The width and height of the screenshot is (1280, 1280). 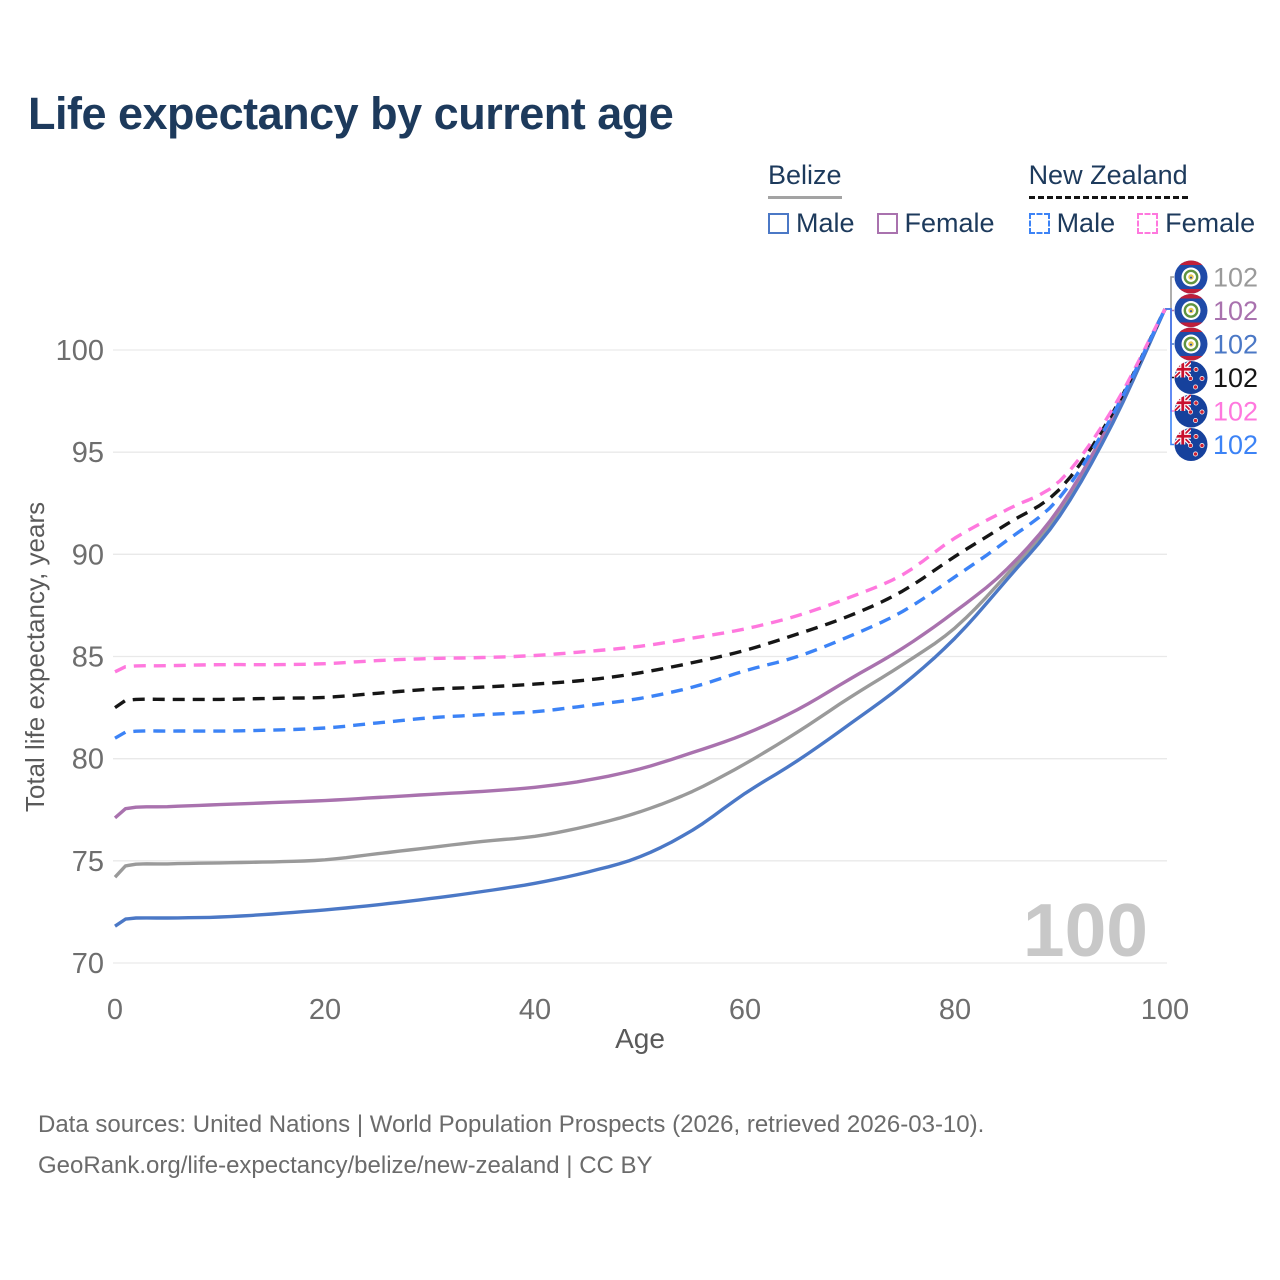 What do you see at coordinates (351, 113) in the screenshot?
I see `page-title: Life expectancy by current age` at bounding box center [351, 113].